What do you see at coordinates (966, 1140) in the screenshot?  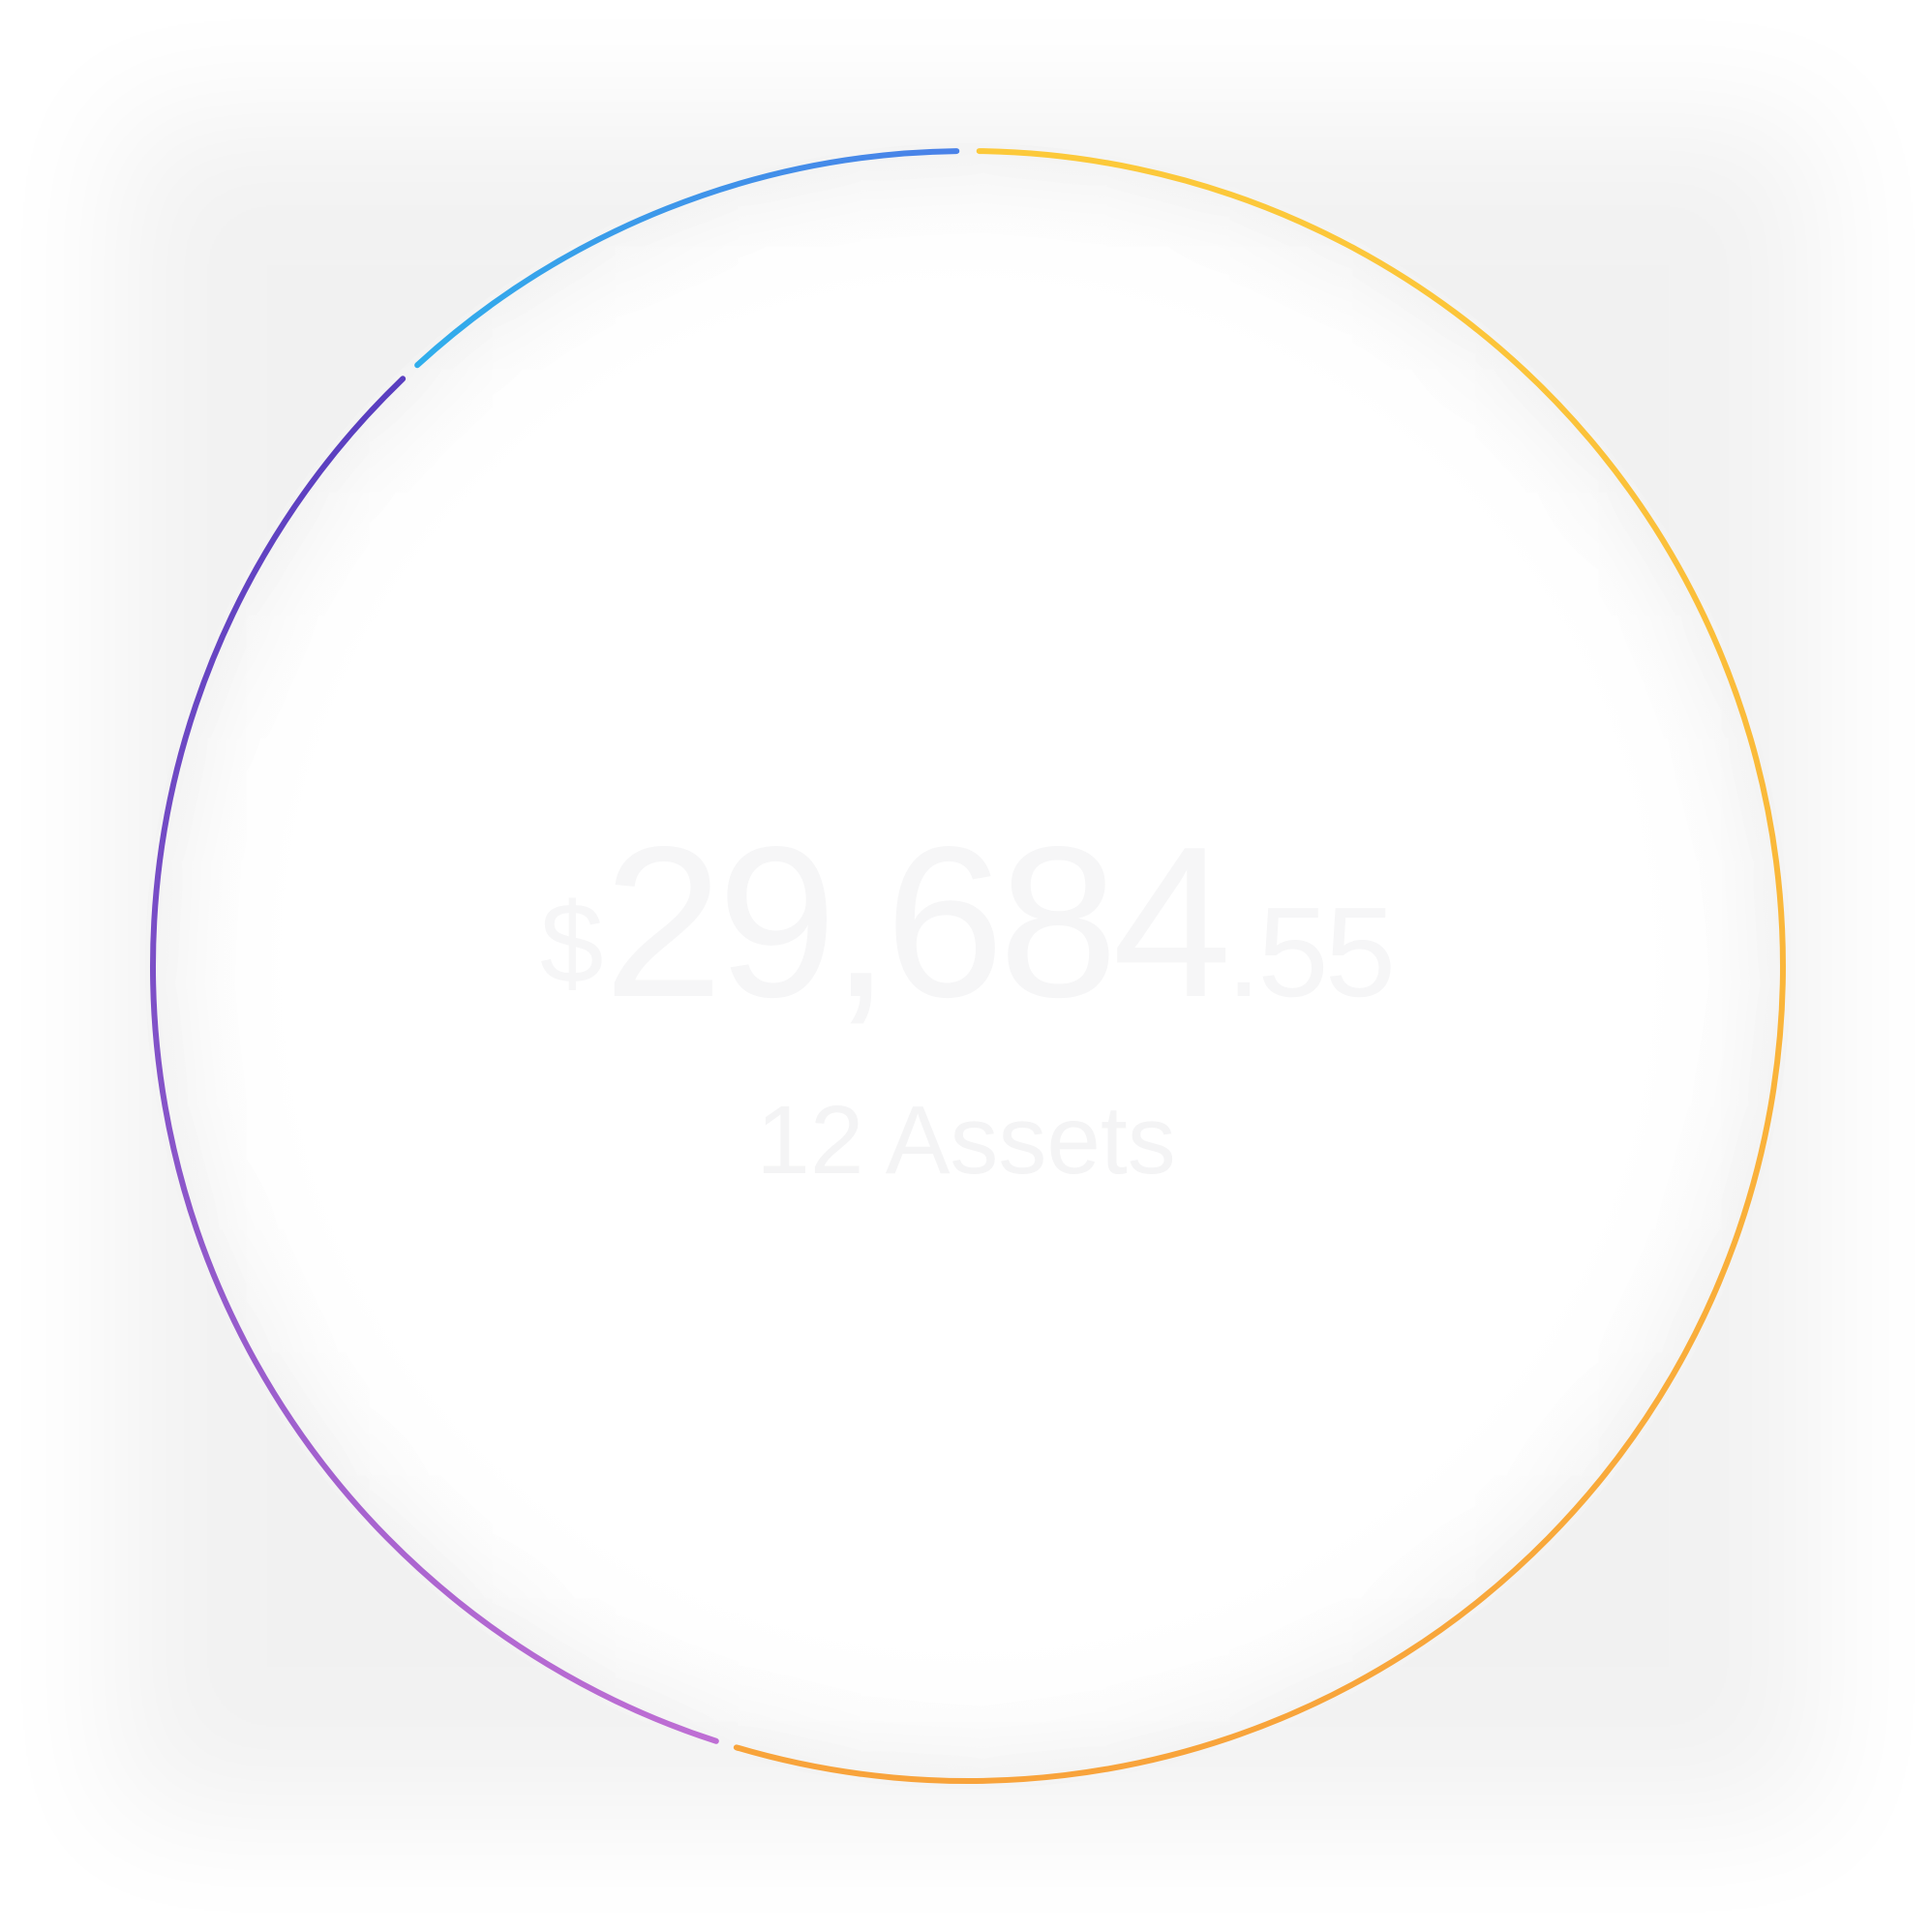 I see `asset-count: 12 Assets` at bounding box center [966, 1140].